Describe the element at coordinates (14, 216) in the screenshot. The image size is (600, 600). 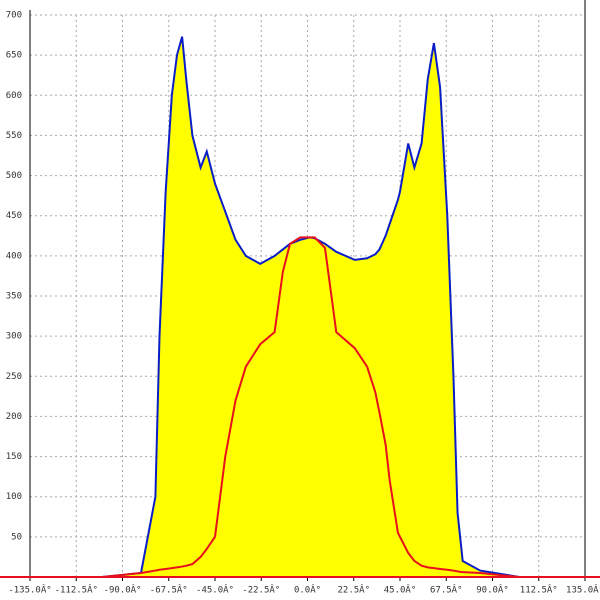
I see `y-tick-label: 450` at that location.